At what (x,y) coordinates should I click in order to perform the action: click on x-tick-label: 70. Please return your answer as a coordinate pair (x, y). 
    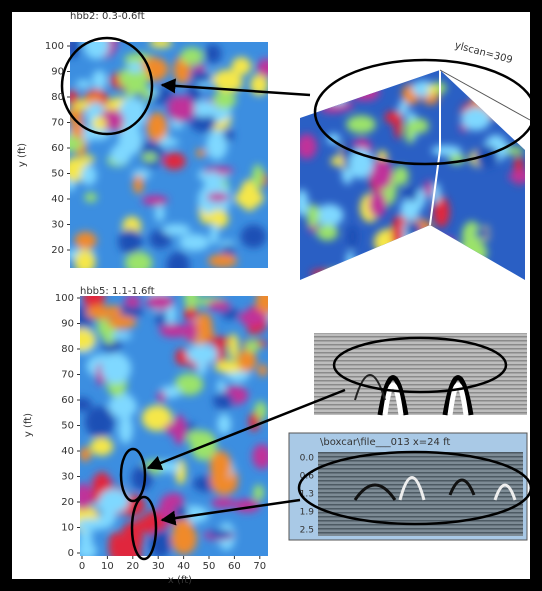
    Looking at the image, I should click on (259, 566).